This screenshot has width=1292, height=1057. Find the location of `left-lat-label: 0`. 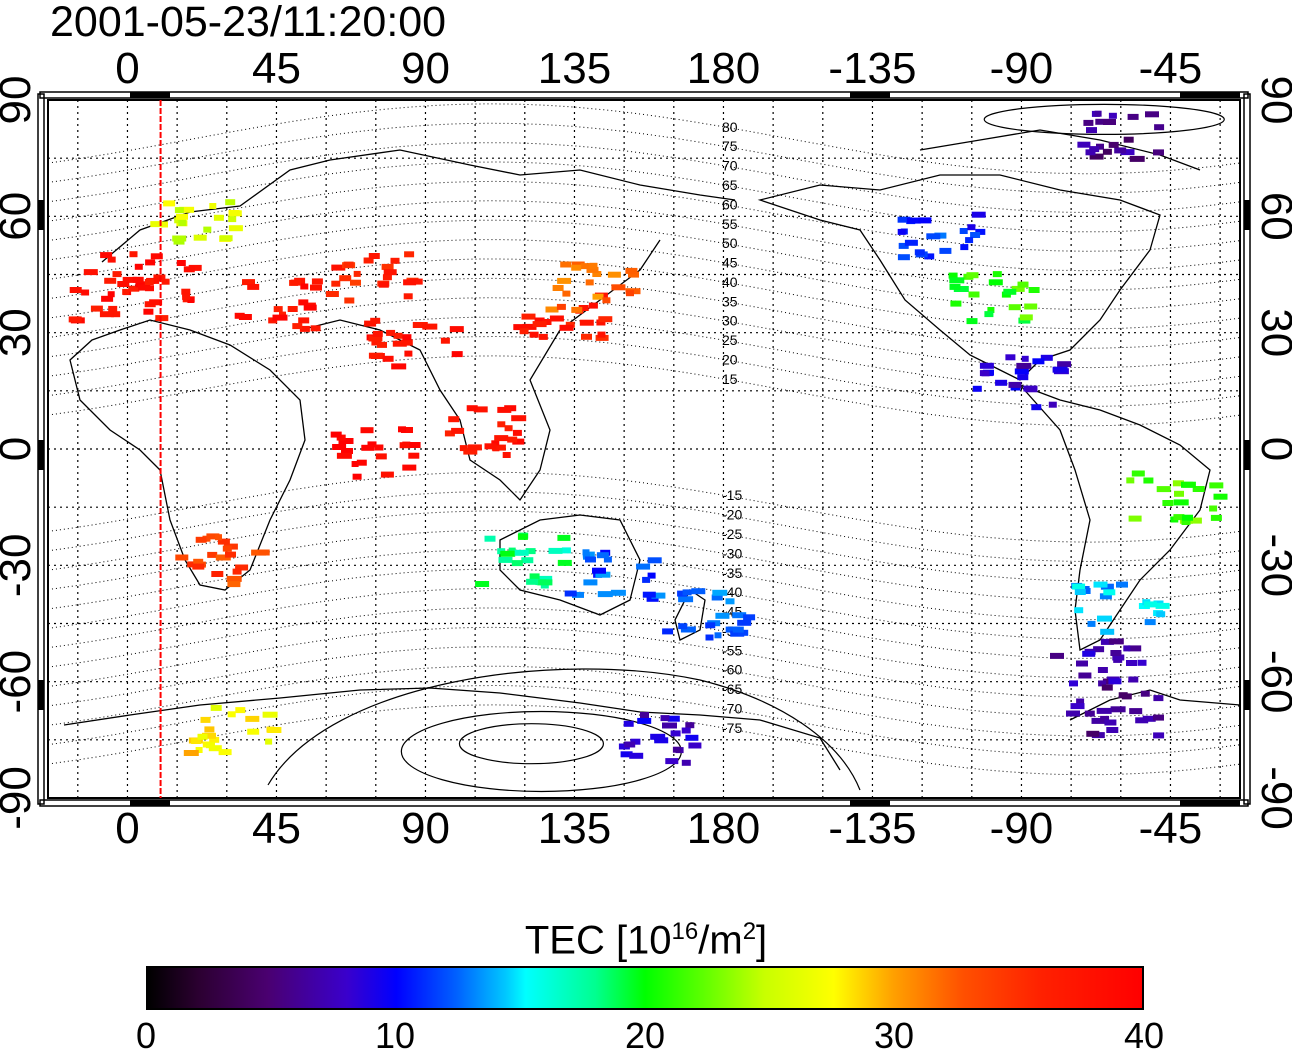

left-lat-label: 0 is located at coordinates (20, 449).